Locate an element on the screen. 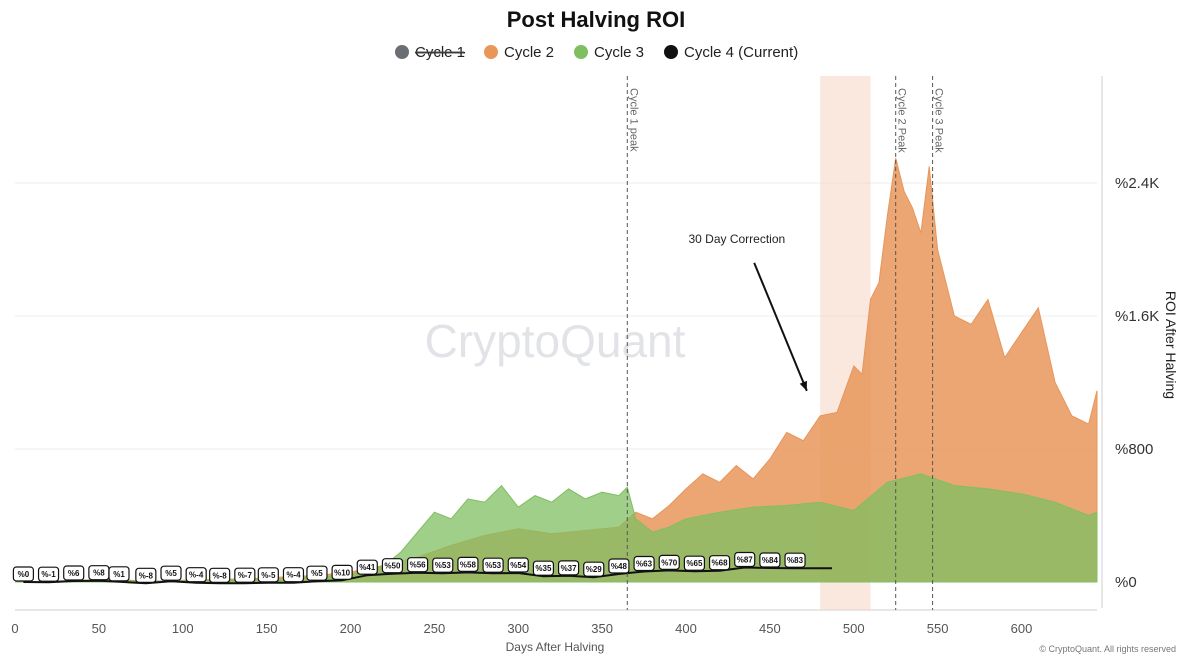 The image size is (1200, 661). y-axis: %0 %800 %1.6K %2.4K is located at coordinates (1137, 383).